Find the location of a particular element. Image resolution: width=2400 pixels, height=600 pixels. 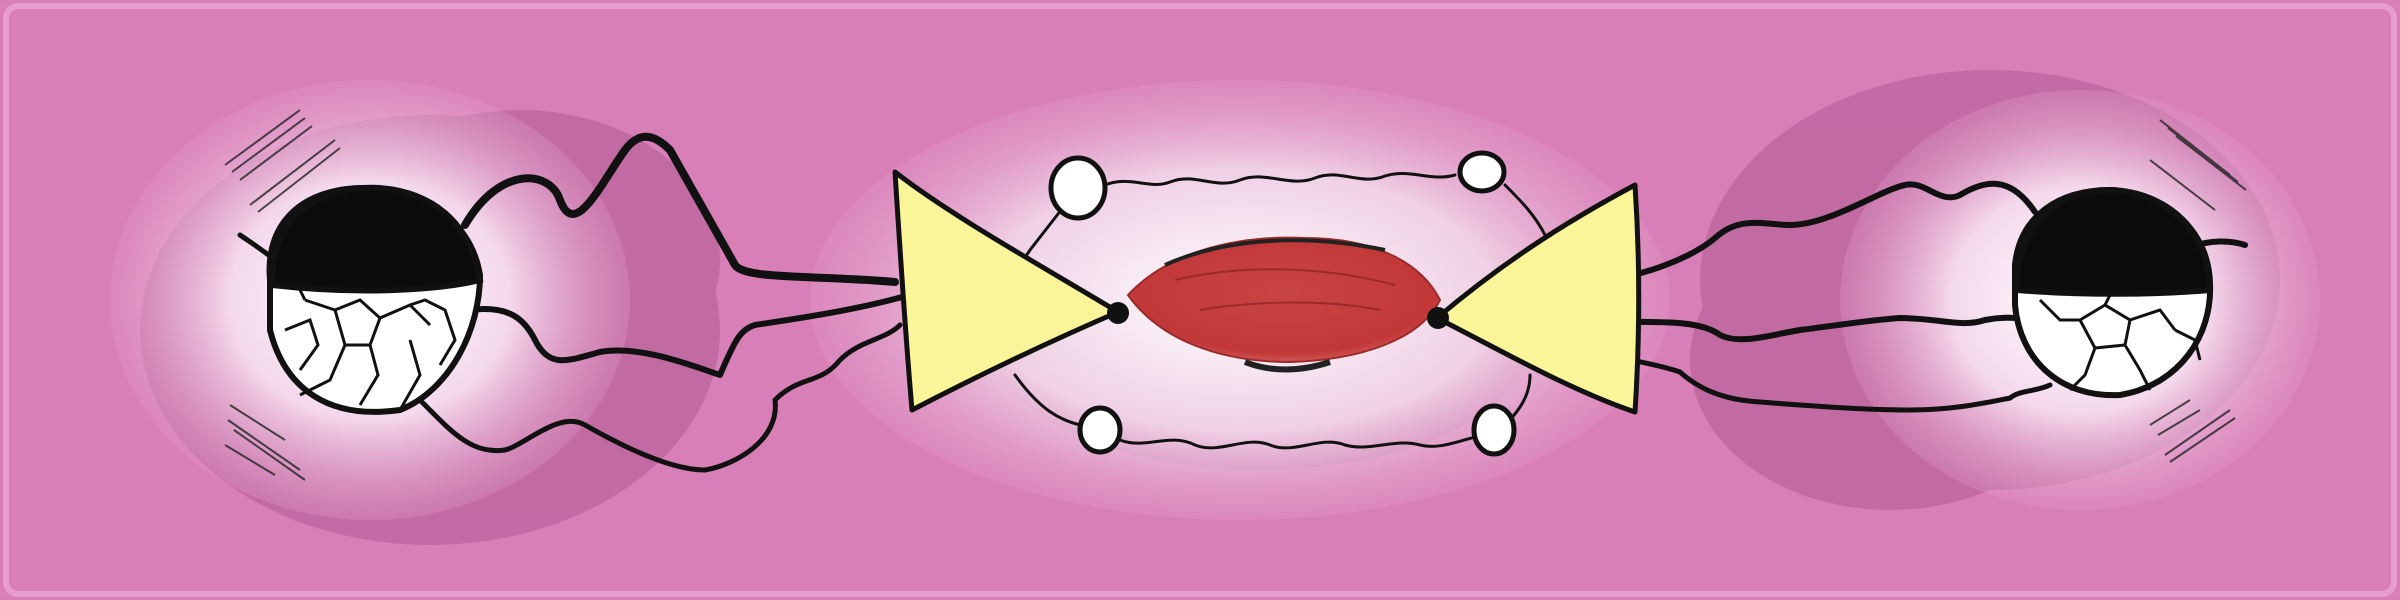

right-soccer-ball is located at coordinates (2113, 292).